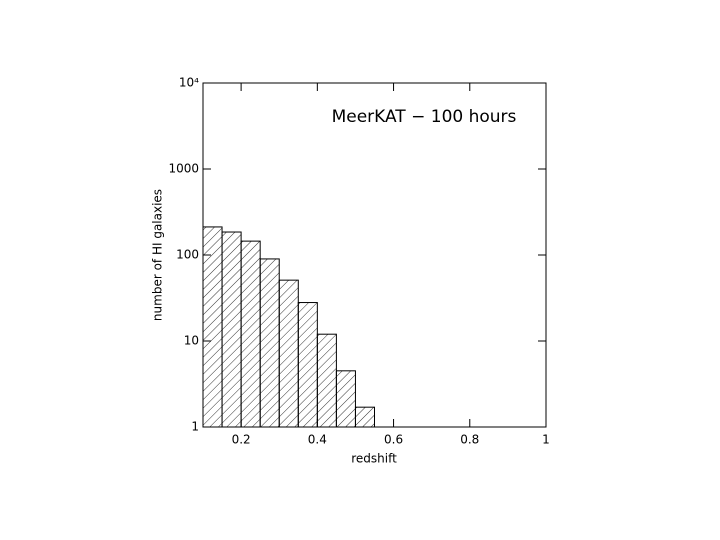 The image size is (720, 540). Describe the element at coordinates (374, 459) in the screenshot. I see `x-axis-label: redshift` at that location.